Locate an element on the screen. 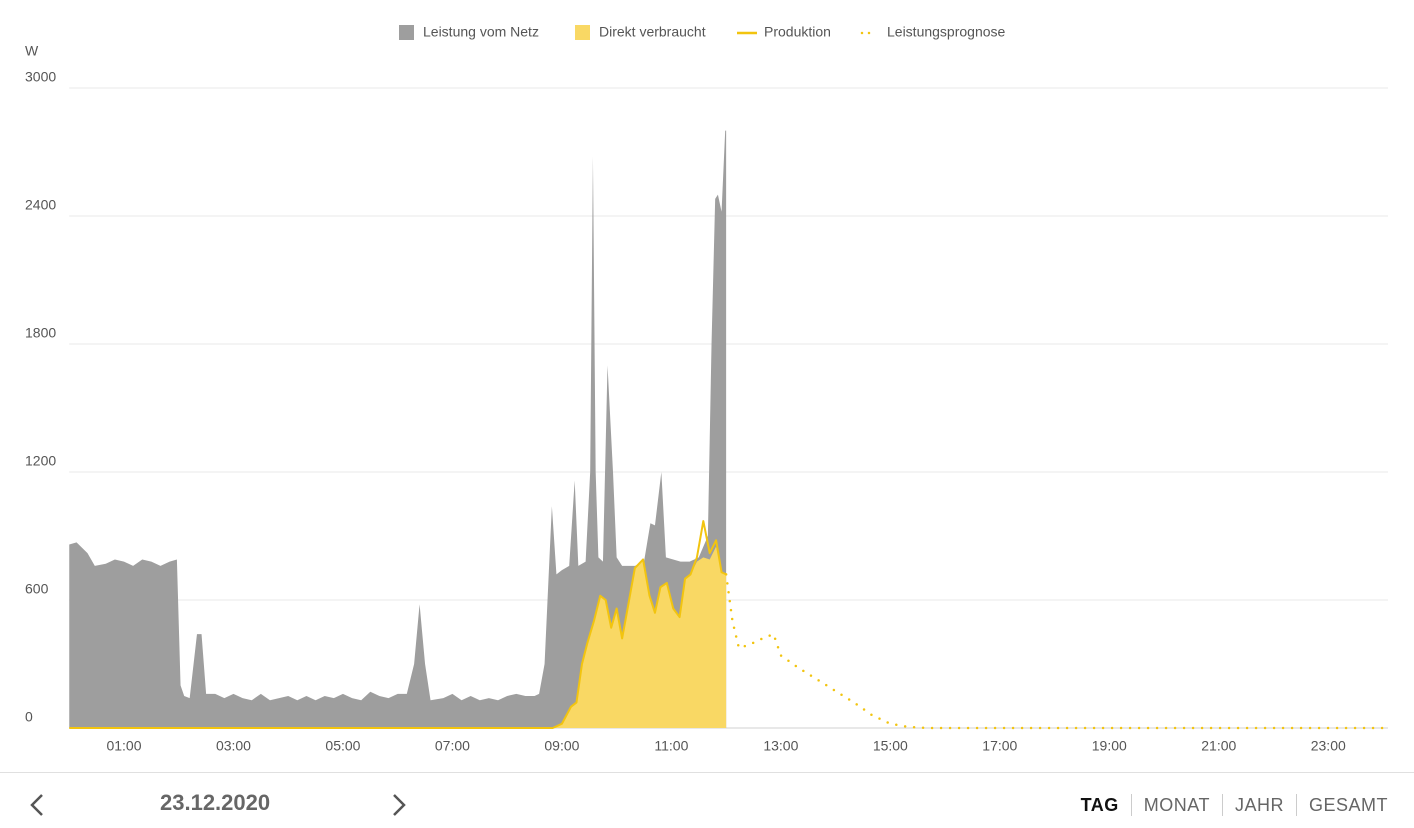  period-tabs: TAG MONAT JAHR GESAMT is located at coordinates (1234, 805).